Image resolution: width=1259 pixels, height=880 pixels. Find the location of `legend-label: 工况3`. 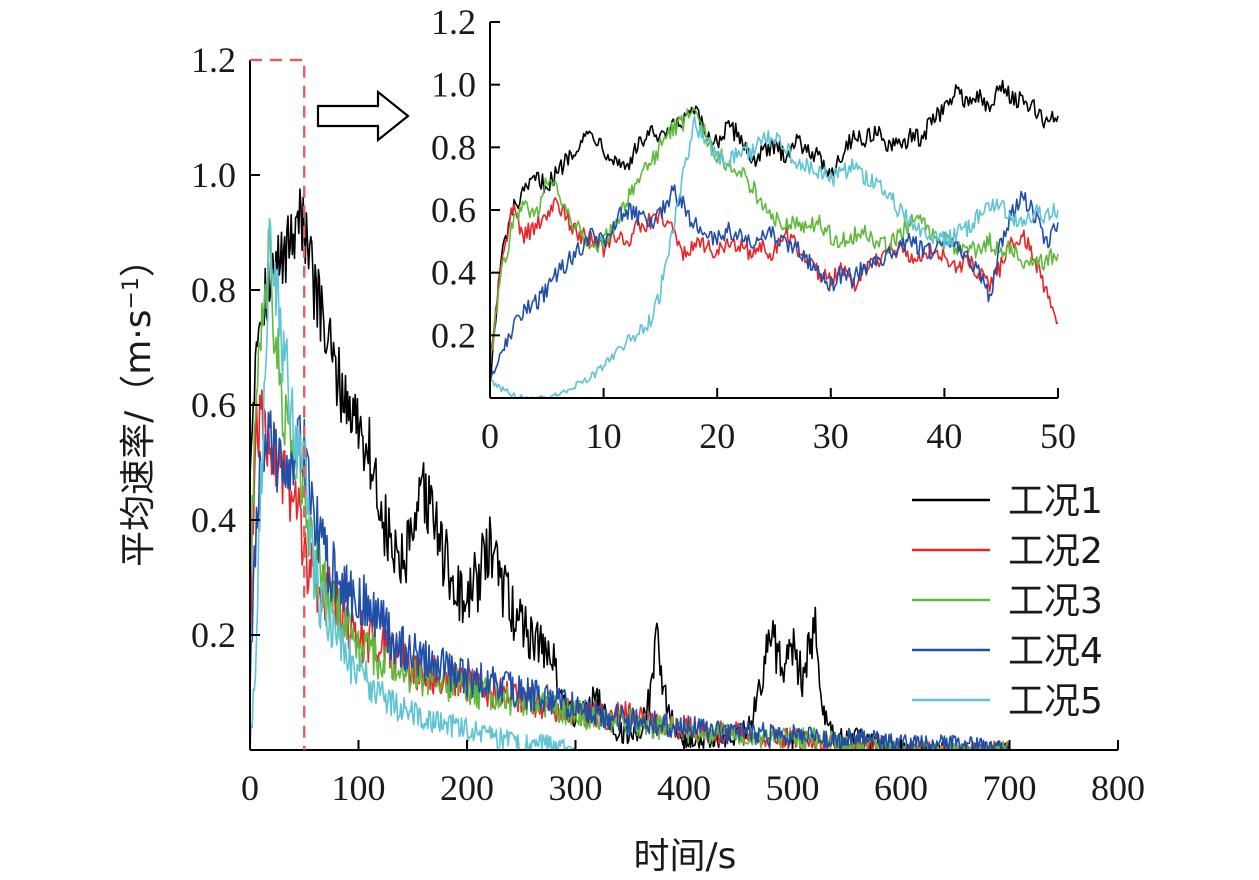

legend-label: 工况3 is located at coordinates (1055, 601).